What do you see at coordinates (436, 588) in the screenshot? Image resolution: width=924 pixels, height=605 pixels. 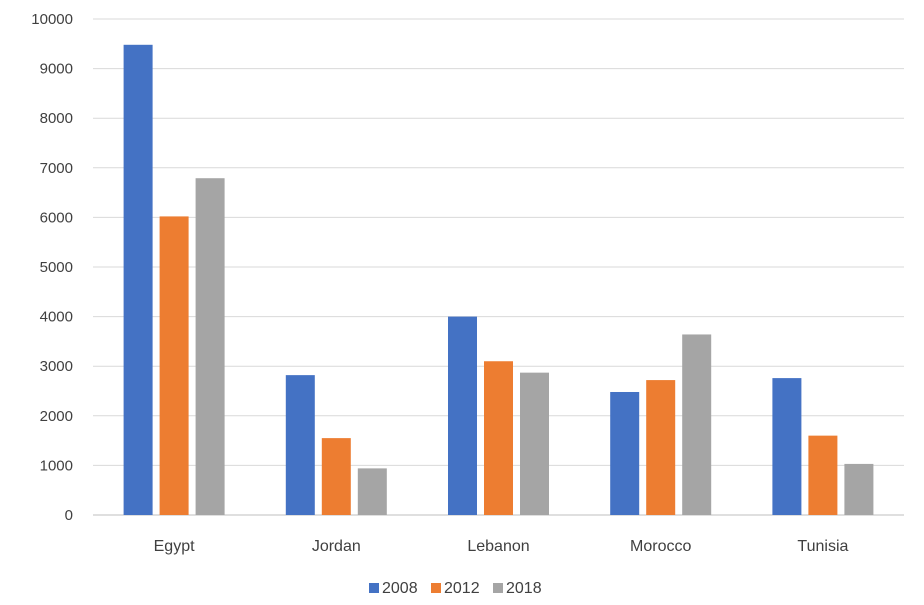 I see `legend-swatch-2012` at bounding box center [436, 588].